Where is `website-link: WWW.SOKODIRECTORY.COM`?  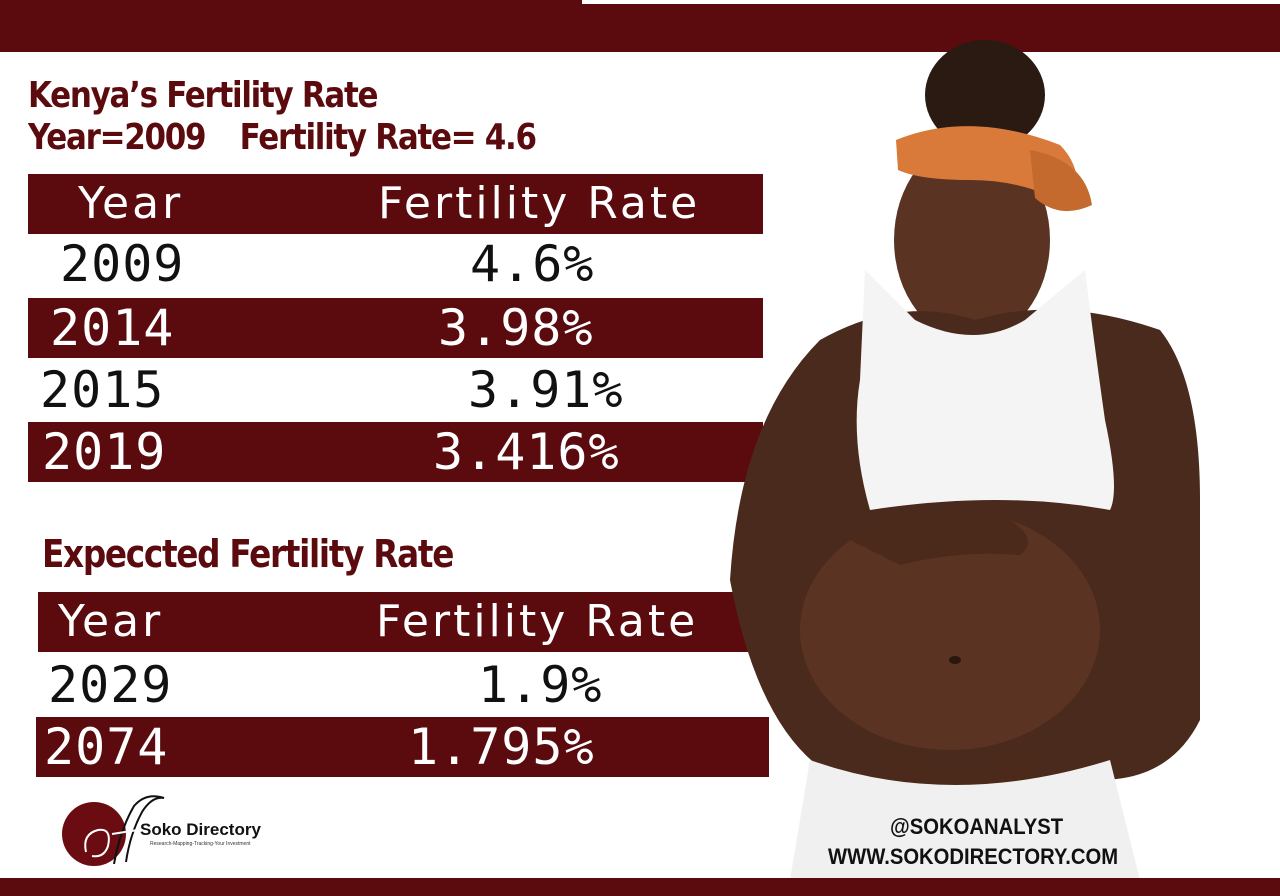
website-link: WWW.SOKODIRECTORY.COM is located at coordinates (973, 856).